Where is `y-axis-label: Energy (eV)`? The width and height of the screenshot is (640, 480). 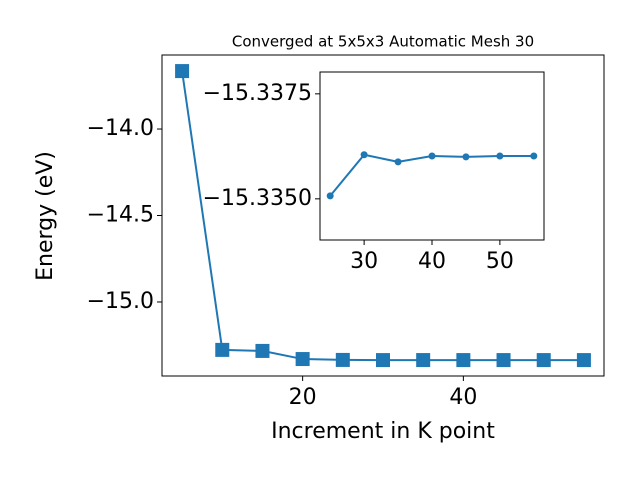
y-axis-label: Energy (eV) is located at coordinates (45, 216).